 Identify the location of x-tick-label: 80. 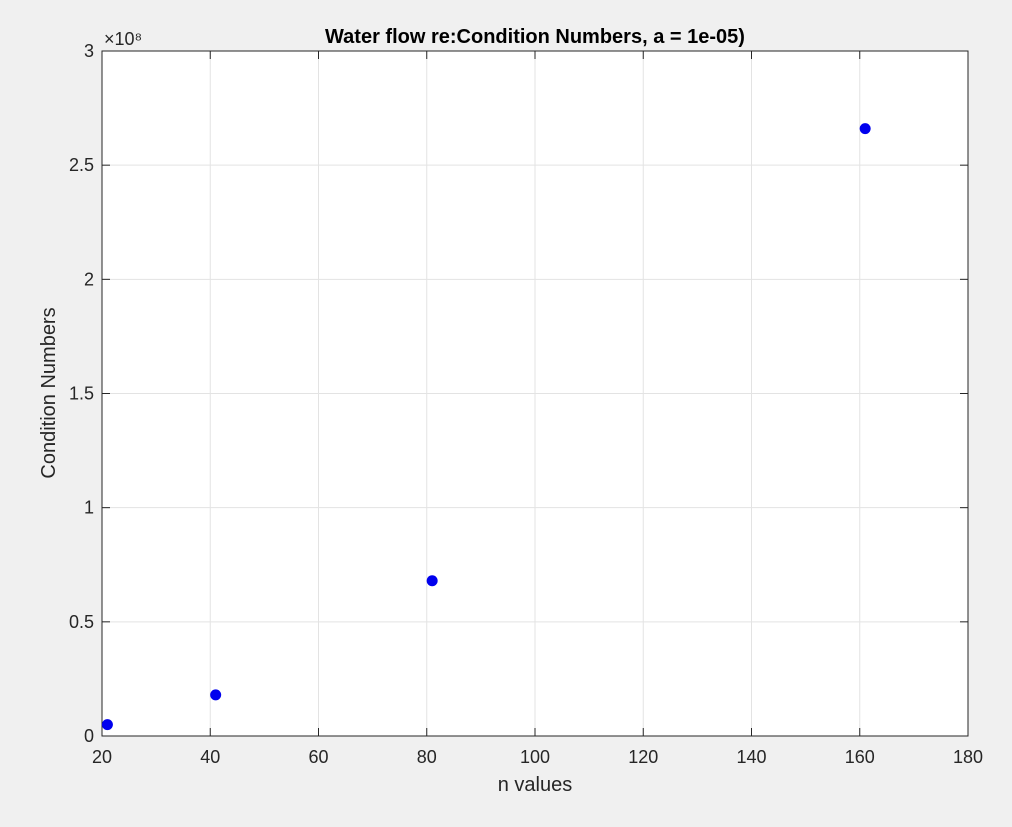
(427, 757).